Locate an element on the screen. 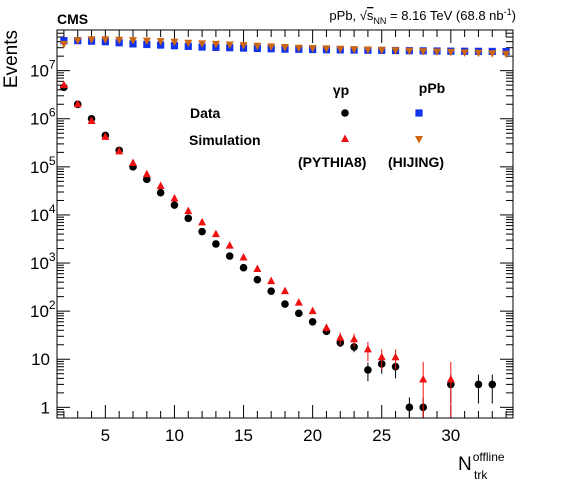 Image resolution: width=580 pixels, height=498 pixels. experiment-label: CMS is located at coordinates (72, 19).